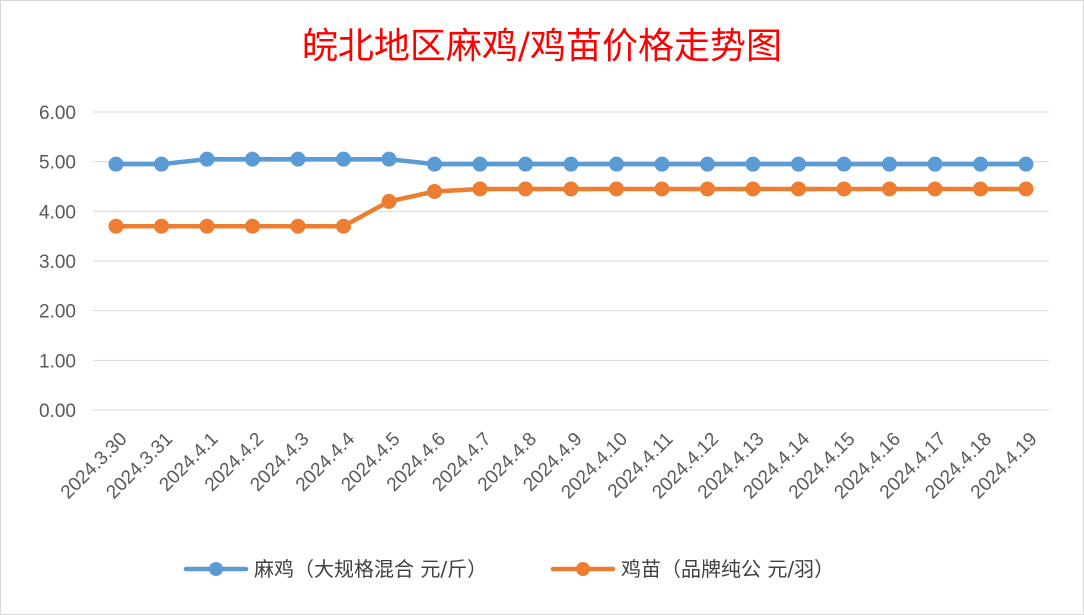  I want to click on y-tick-label: 1.00, so click(57, 361).